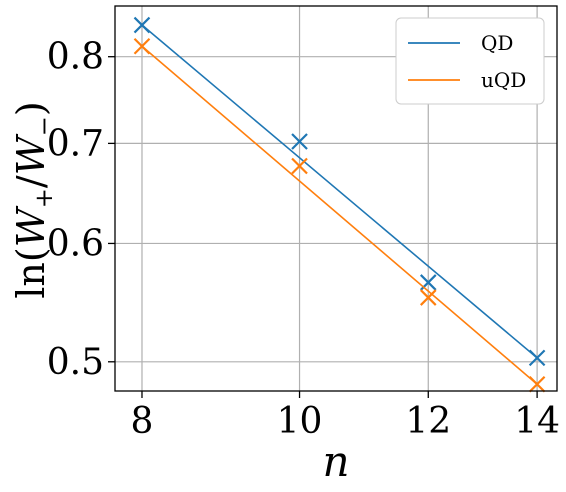  Describe the element at coordinates (75, 57) in the screenshot. I see `y-tick-label: 0.8` at that location.